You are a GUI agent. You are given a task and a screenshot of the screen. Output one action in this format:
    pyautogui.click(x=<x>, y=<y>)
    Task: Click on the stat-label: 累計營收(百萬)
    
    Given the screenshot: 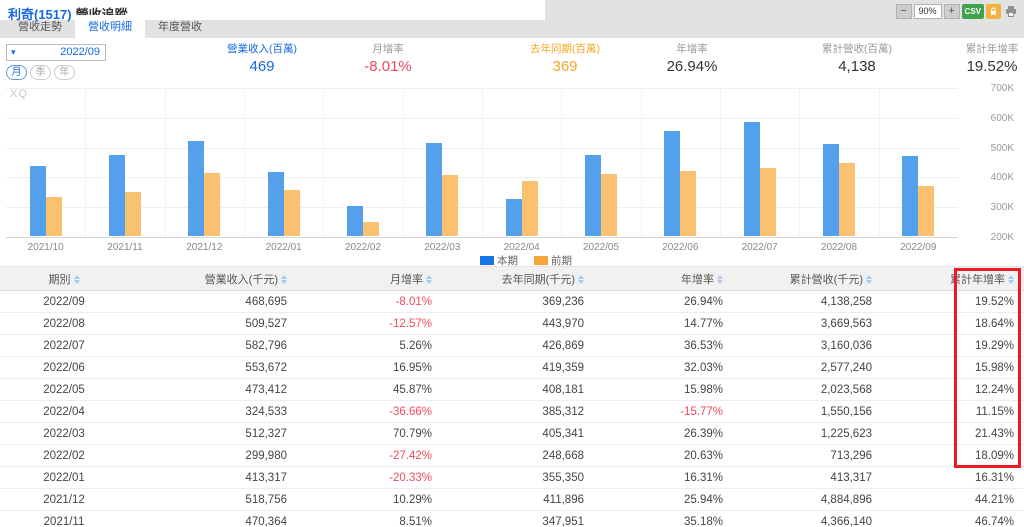 What is the action you would take?
    pyautogui.click(x=857, y=48)
    